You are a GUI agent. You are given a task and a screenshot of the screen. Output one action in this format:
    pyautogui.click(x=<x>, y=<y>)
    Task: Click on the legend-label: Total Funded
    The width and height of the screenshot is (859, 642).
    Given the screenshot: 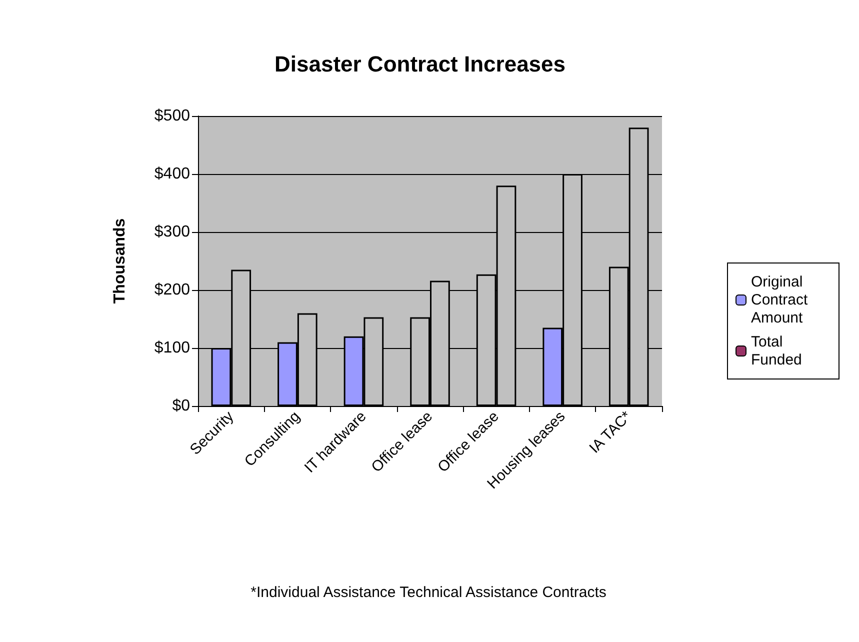 What is the action you would take?
    pyautogui.click(x=776, y=351)
    